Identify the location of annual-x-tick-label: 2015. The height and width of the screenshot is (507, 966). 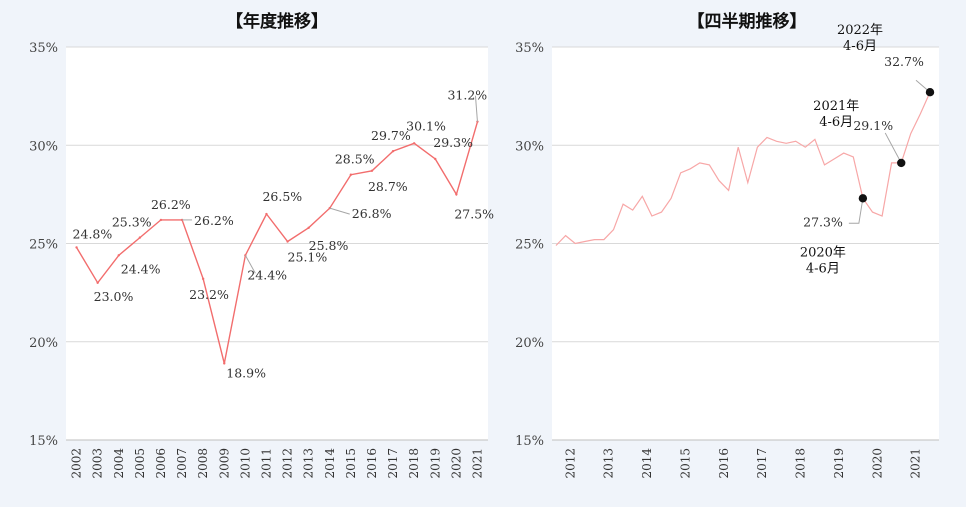
(351, 463).